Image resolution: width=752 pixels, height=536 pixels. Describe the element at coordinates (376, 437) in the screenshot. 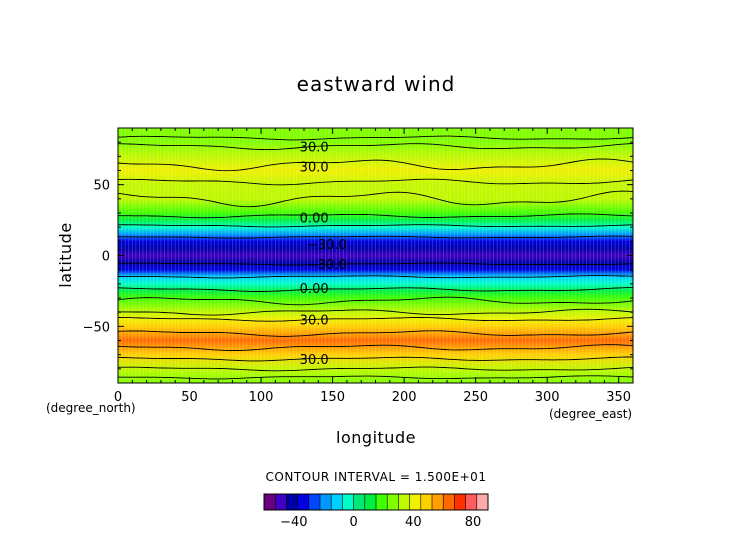

I see `x-axis-title: longitude` at that location.